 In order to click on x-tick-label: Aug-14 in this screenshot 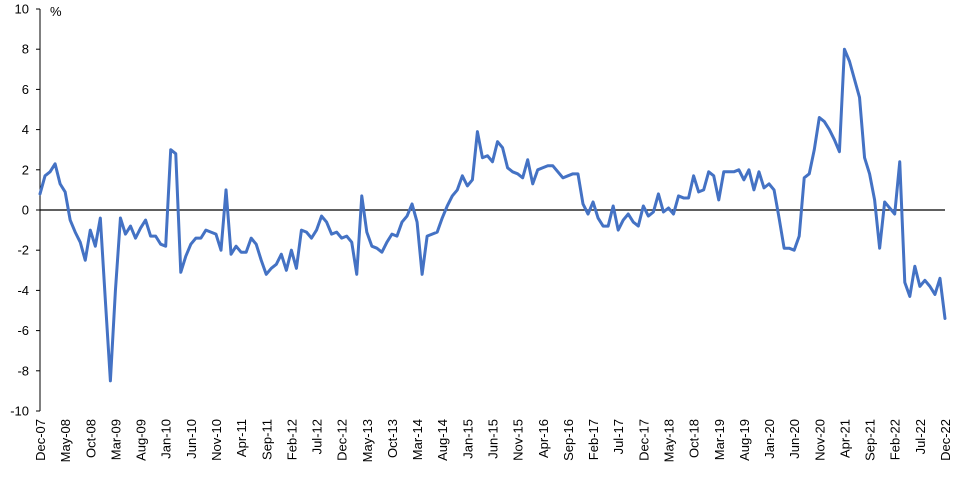, I will do `click(442, 440)`.